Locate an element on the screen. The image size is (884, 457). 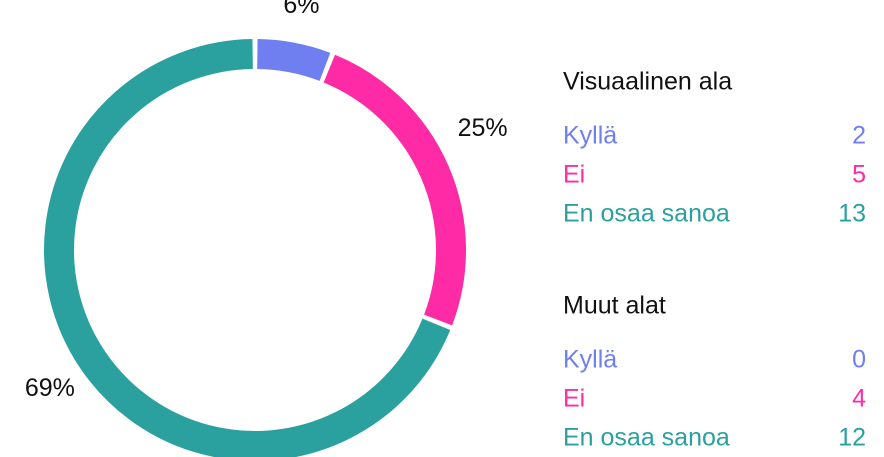
count: 2 is located at coordinates (859, 136).